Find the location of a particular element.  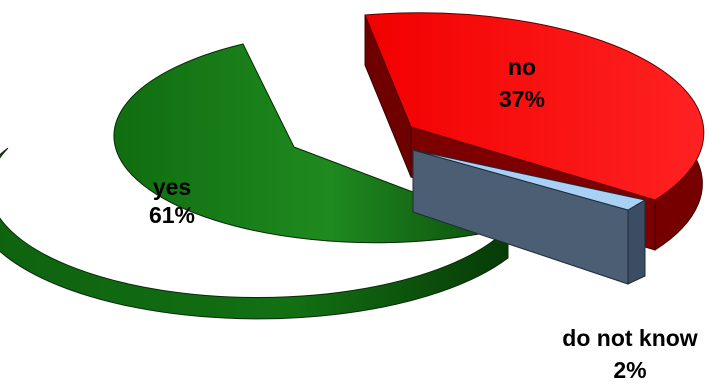

label-dnk-percent: 2% is located at coordinates (629, 370).